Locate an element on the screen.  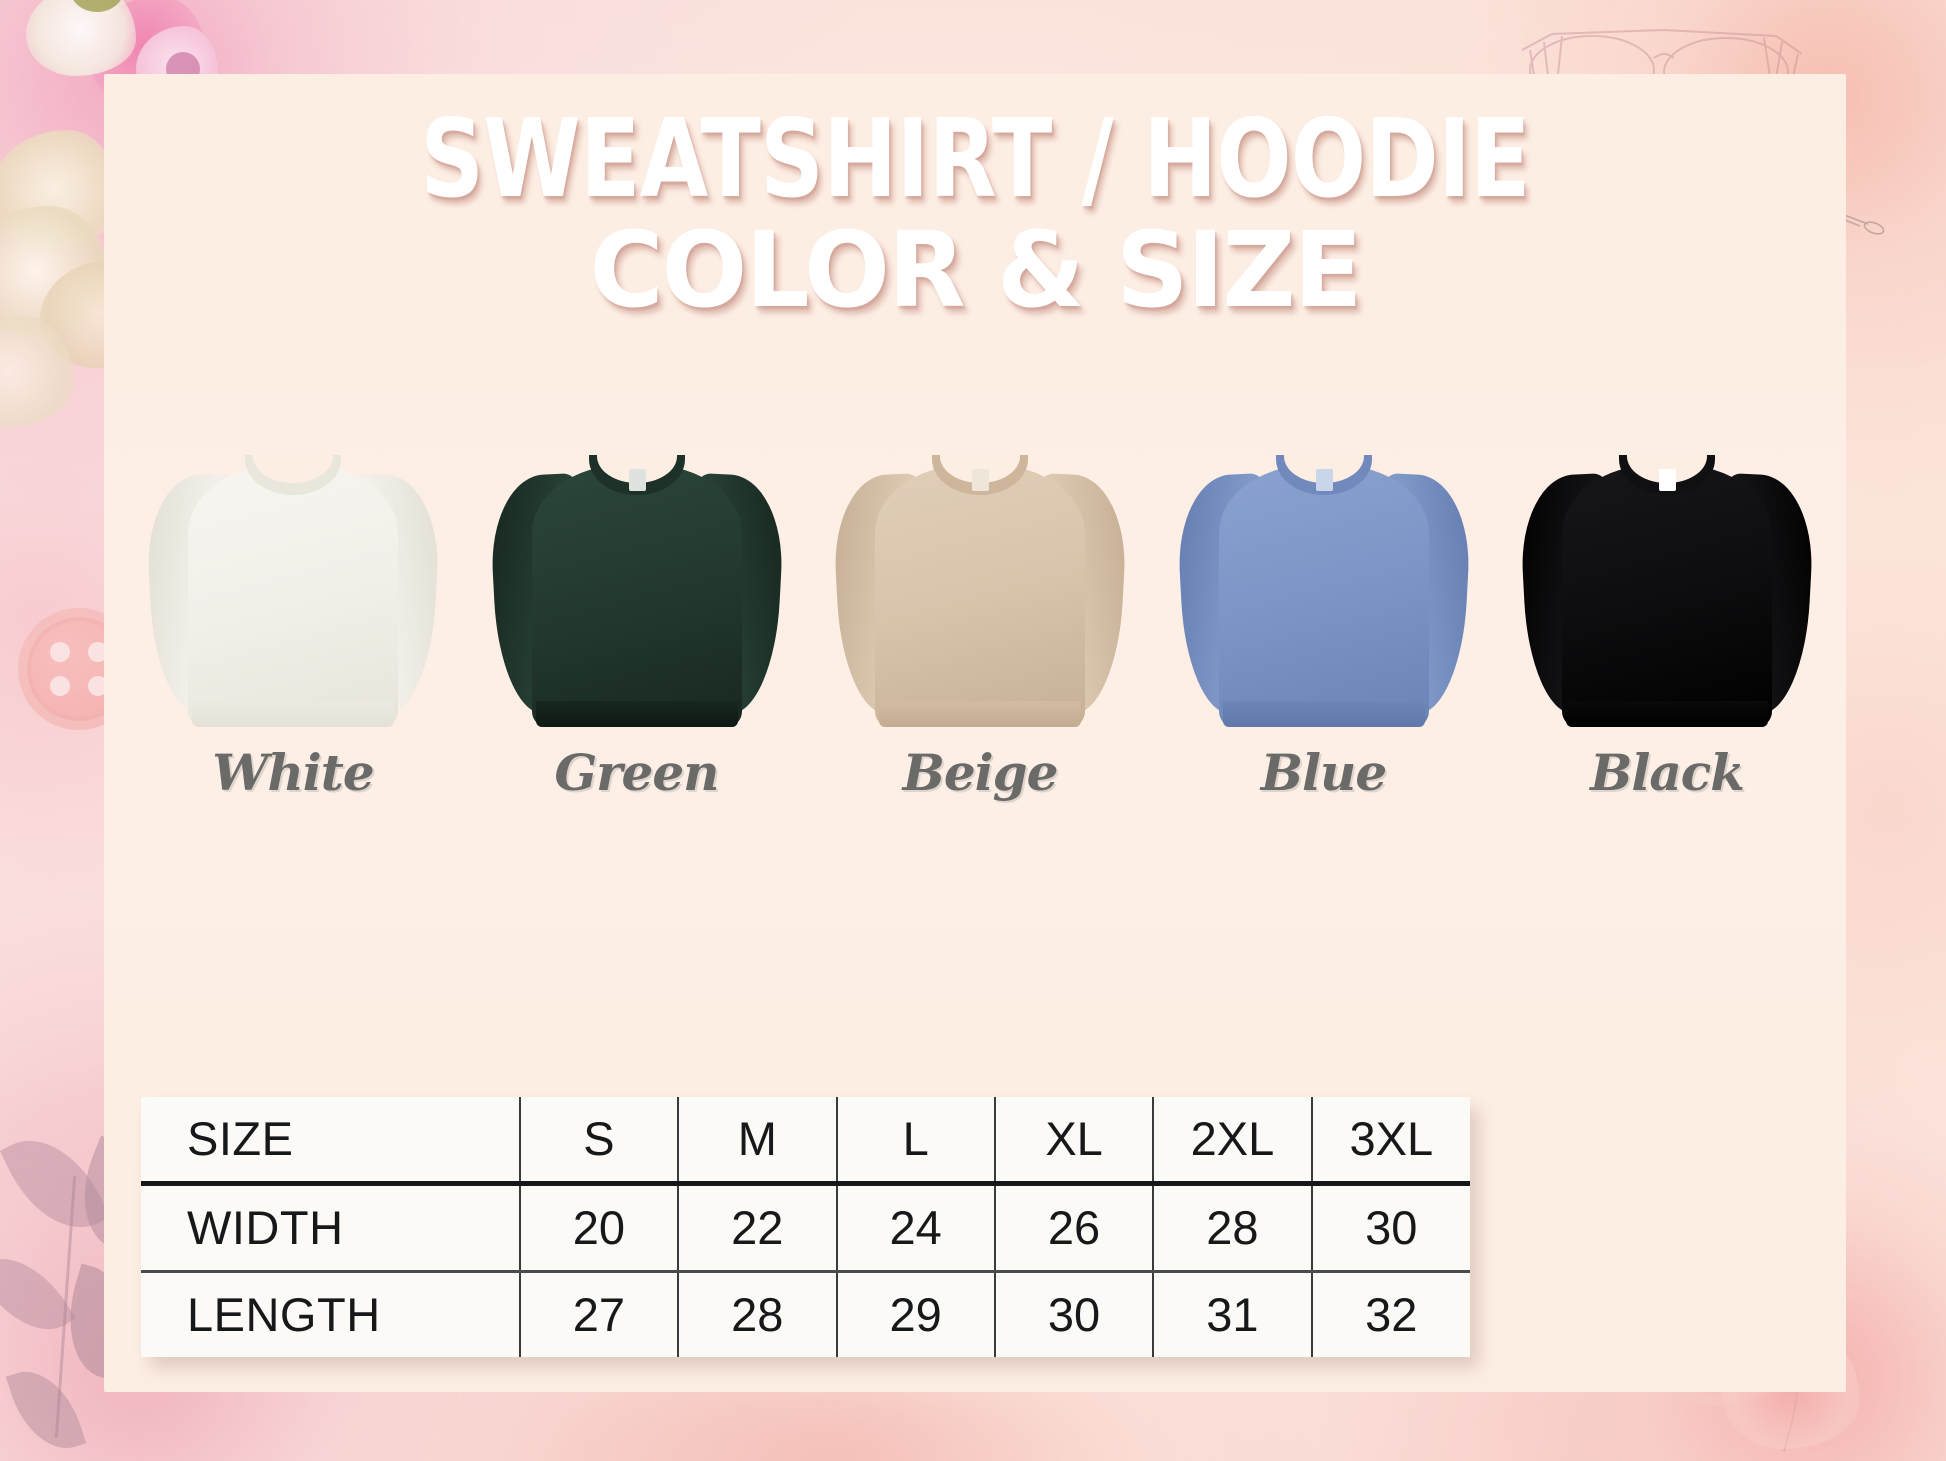
table-row-width: WIDTH 20 22 24 26 28 30 is located at coordinates (805, 1228).